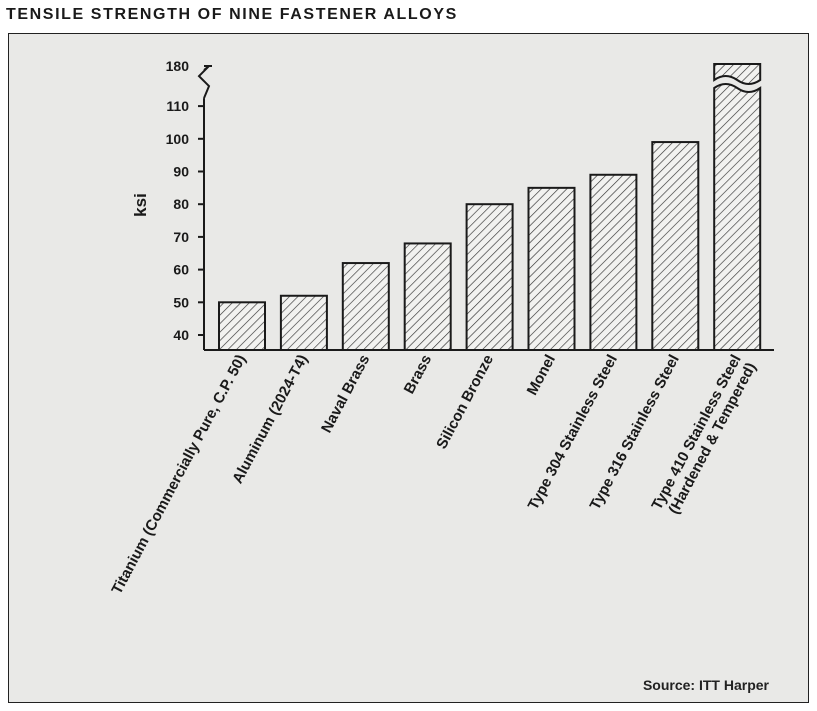  I want to click on y-tick-label: 180, so click(178, 66).